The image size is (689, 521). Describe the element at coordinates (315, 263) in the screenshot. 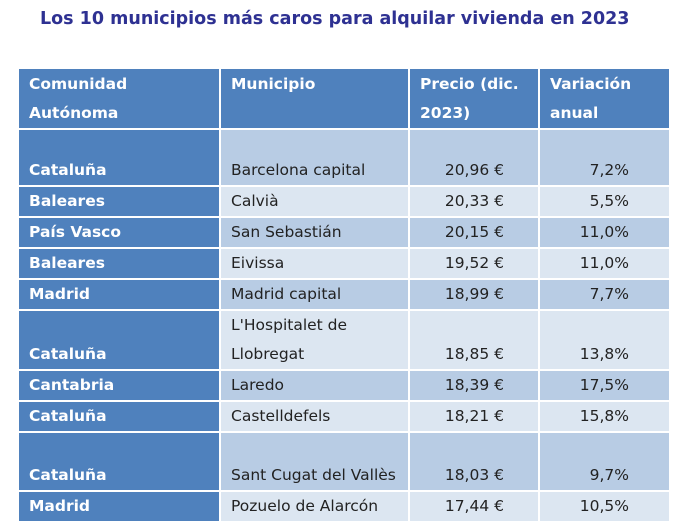

I see `cell-municipio: Eivissa` at that location.